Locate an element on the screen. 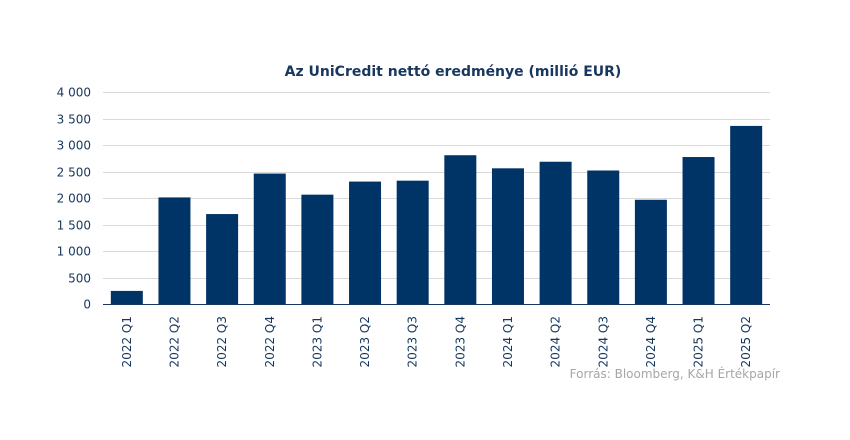 The height and width of the screenshot is (440, 850). y-tick-label: 2 500 is located at coordinates (74, 173).